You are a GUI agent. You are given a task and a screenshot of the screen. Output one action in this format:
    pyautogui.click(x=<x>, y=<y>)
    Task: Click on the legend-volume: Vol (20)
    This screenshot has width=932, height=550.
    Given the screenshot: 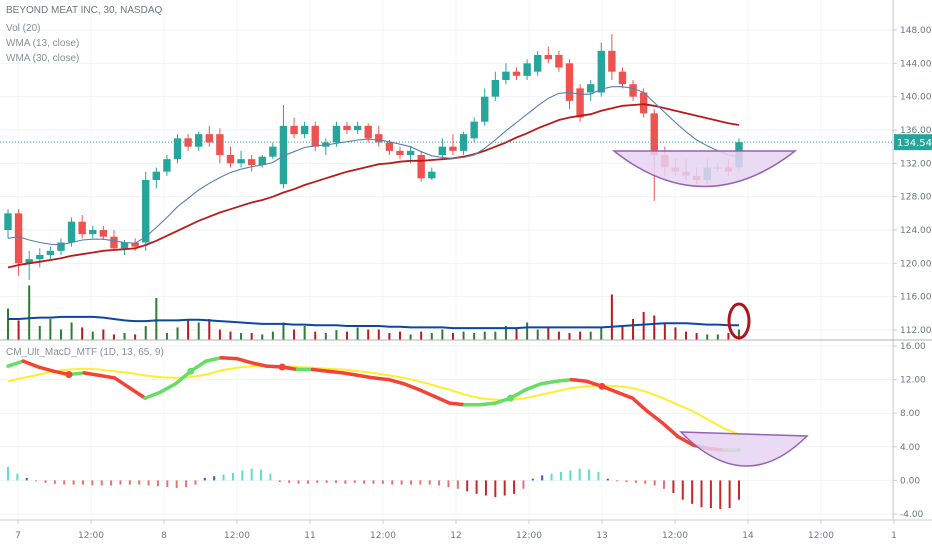 What is the action you would take?
    pyautogui.click(x=23, y=28)
    